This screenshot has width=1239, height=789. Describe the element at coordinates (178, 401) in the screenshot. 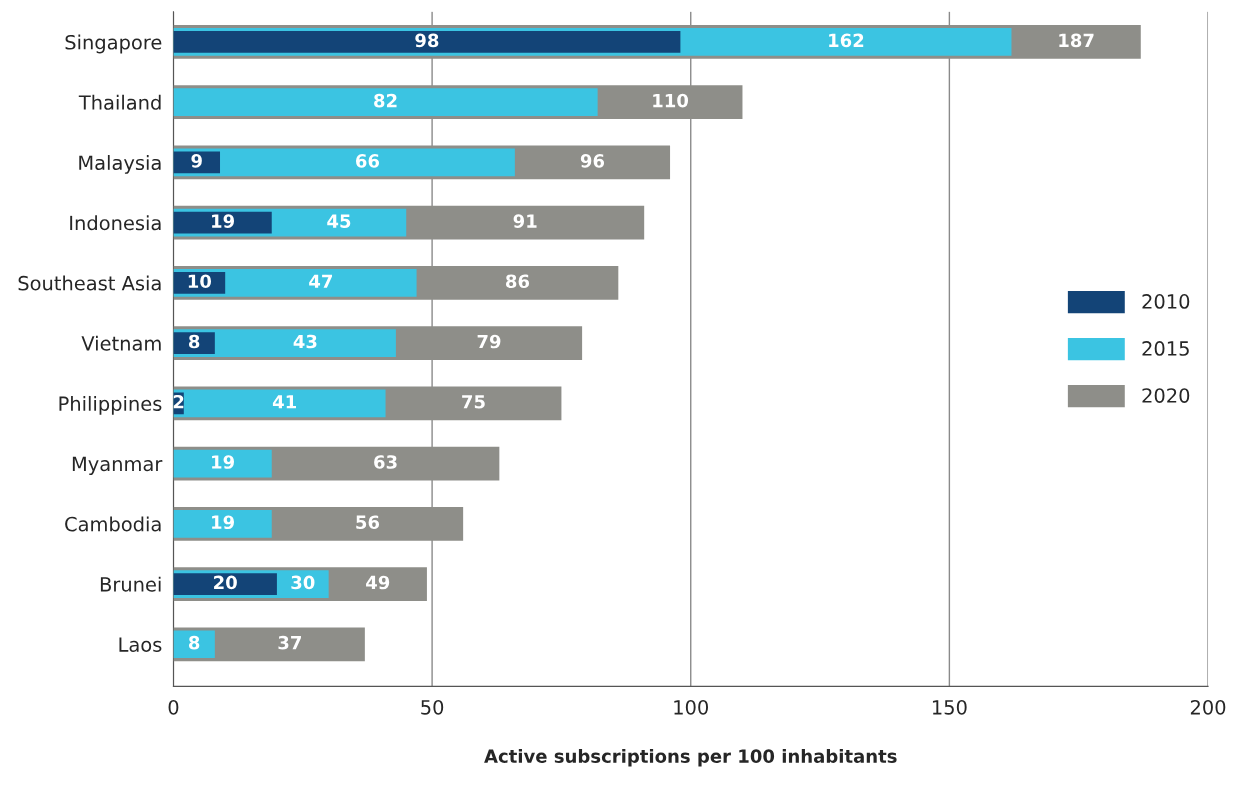

I see `data-label: 2` at that location.